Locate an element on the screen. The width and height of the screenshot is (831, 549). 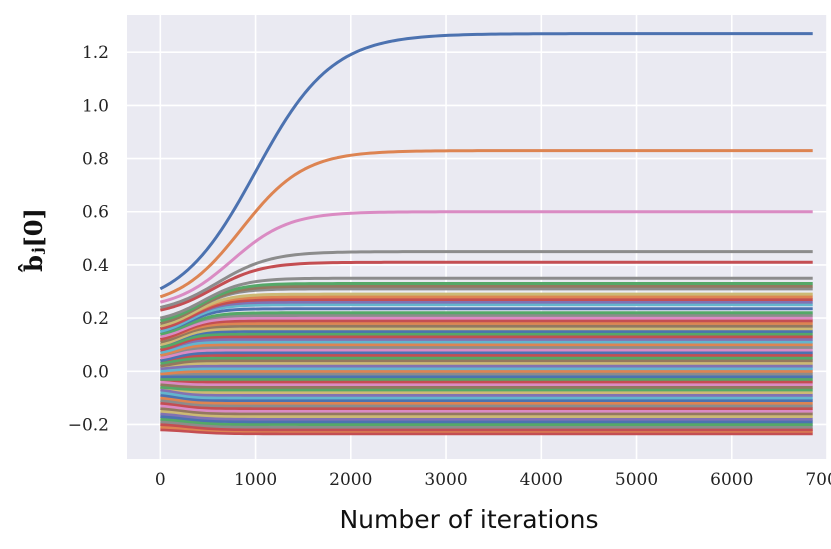
y-tick-labels: −0.2 0.0 0.2 0.4 0.6 0.8 1.0 1.2 is located at coordinates (88, 239).